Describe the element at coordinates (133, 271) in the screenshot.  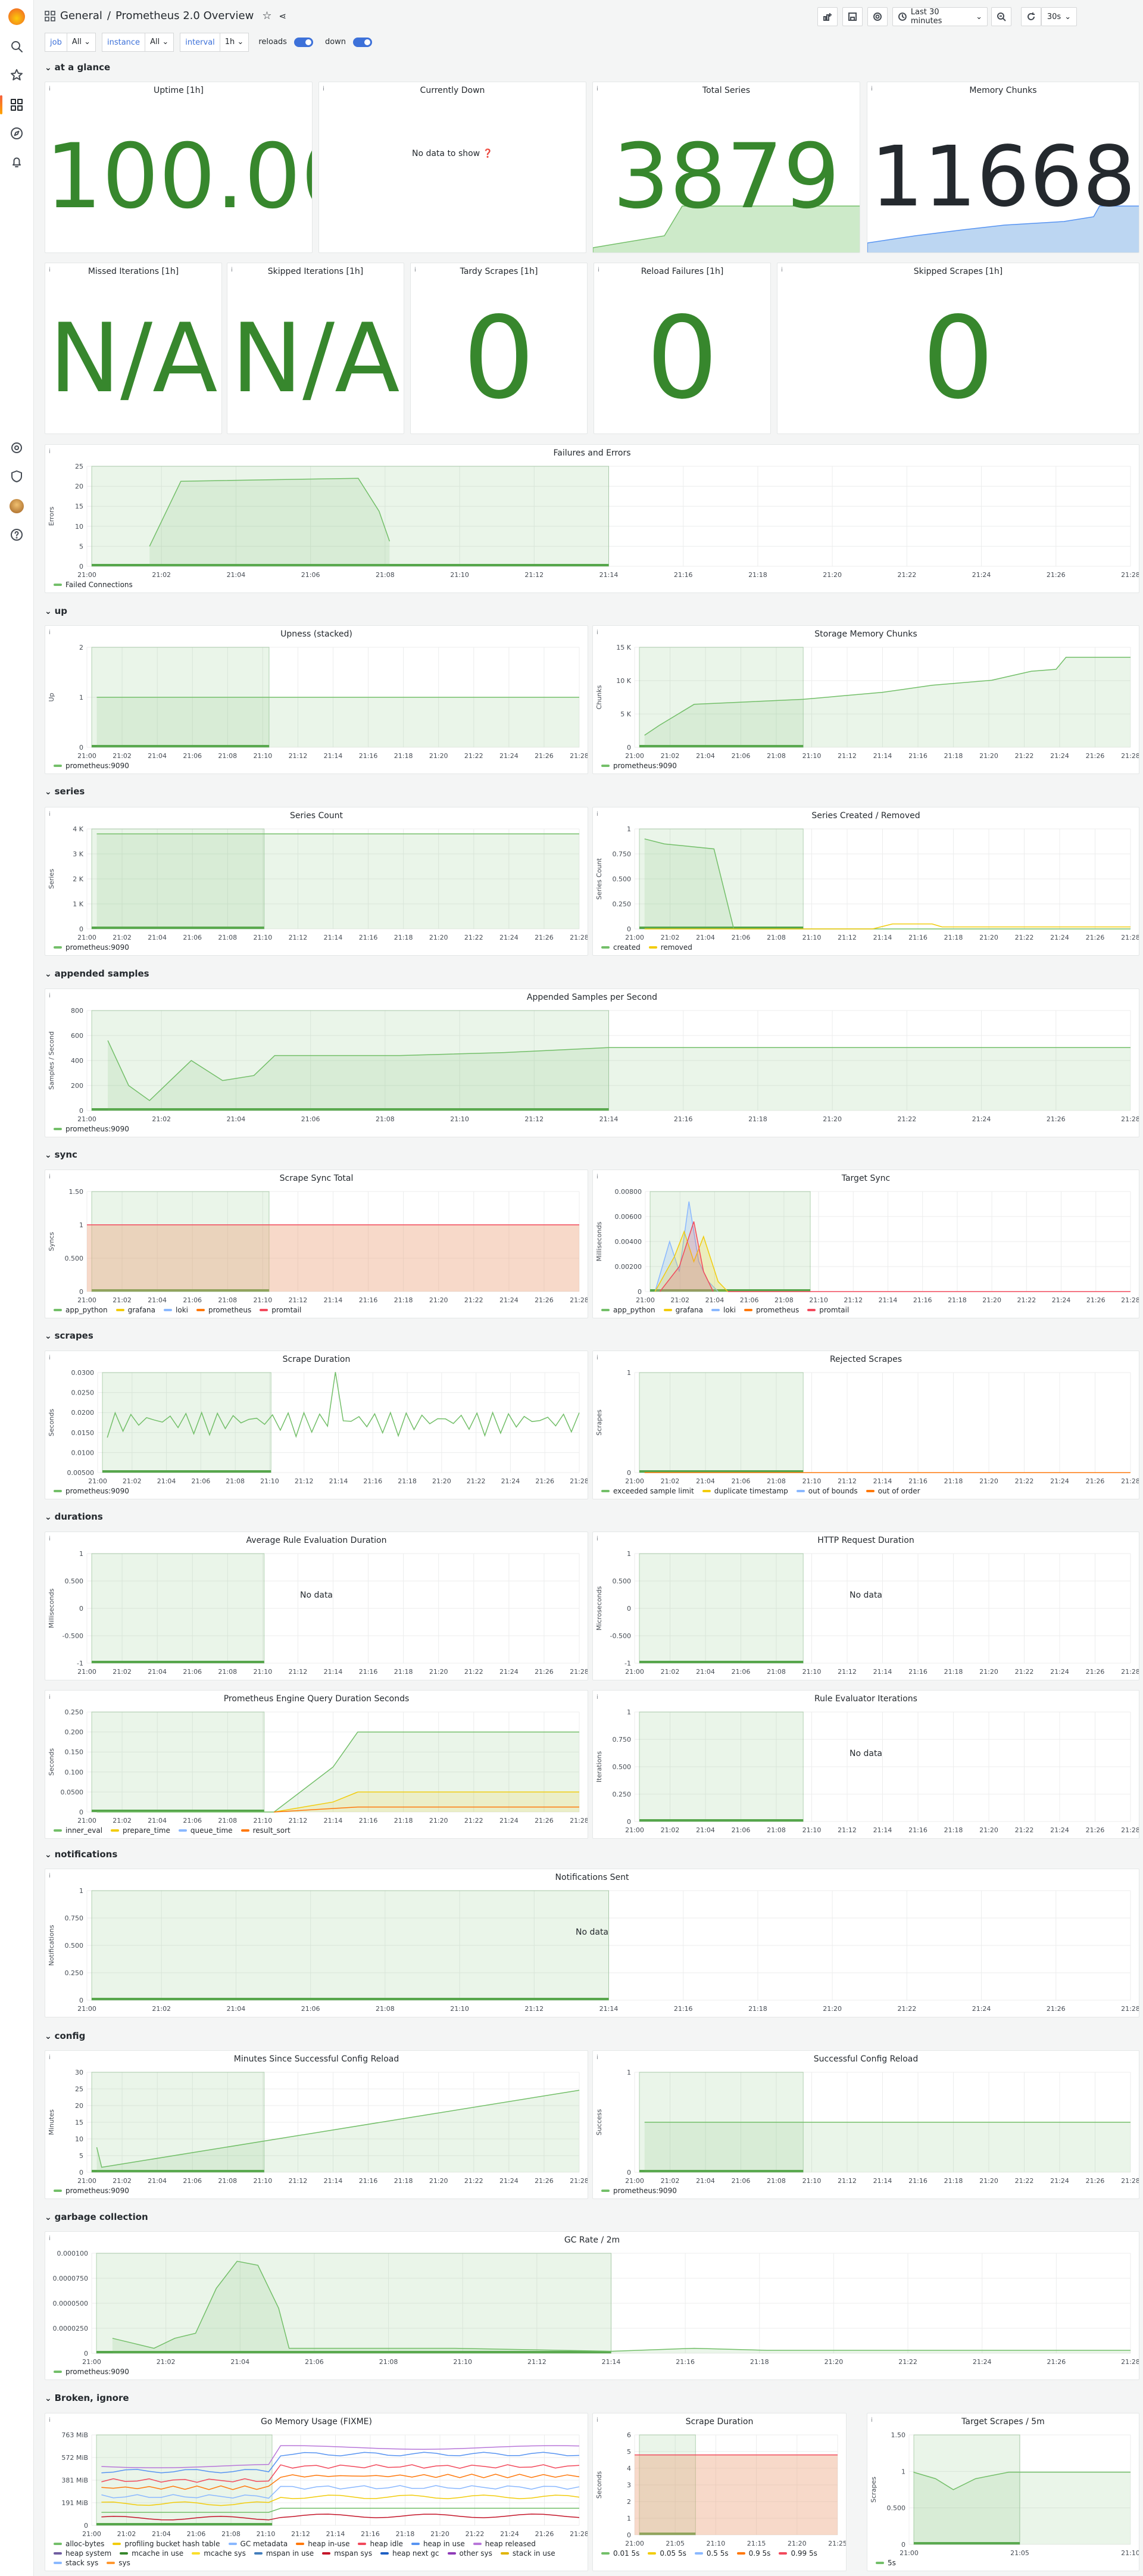
I see `stat-missed-title: Missed Iterations [1h]` at that location.